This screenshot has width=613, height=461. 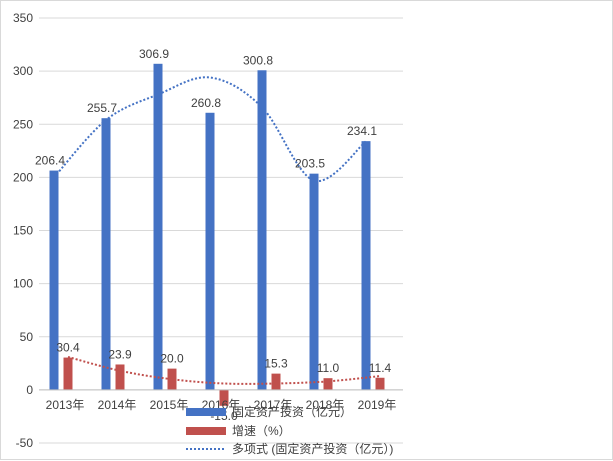 I want to click on data-label-investment: 255.7, so click(x=102, y=108).